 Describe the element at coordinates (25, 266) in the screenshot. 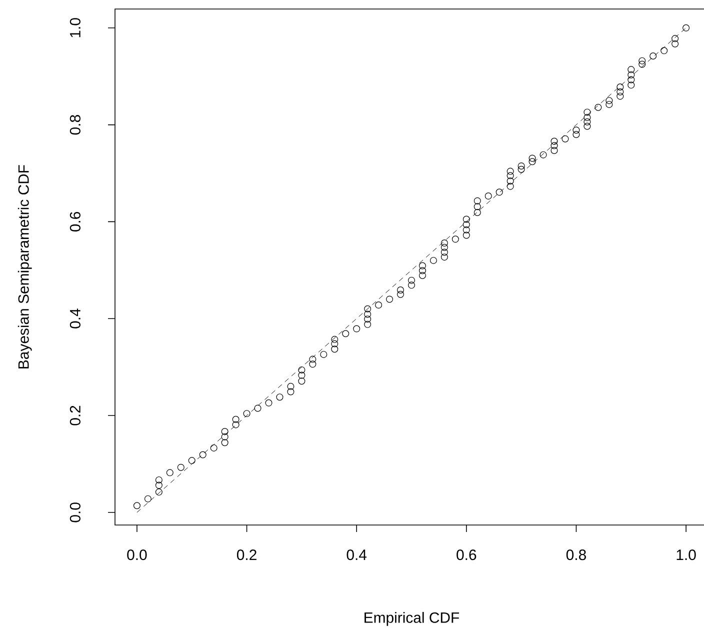

I see `y-axis-title: Bayesian Semiparametric CDF` at that location.